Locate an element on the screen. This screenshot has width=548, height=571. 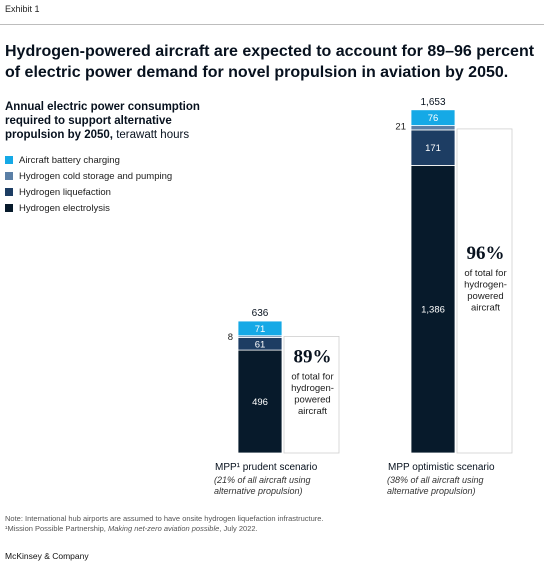
legend-label-electrolysis: Hydrogen electrolysis is located at coordinates (64, 208).